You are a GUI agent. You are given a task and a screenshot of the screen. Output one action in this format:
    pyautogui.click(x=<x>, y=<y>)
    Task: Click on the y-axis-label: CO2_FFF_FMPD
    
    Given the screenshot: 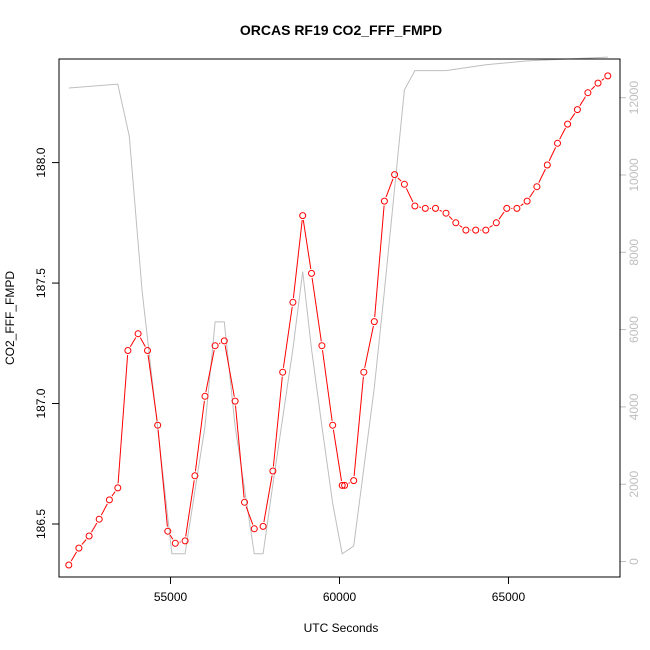 What is the action you would take?
    pyautogui.click(x=10, y=318)
    